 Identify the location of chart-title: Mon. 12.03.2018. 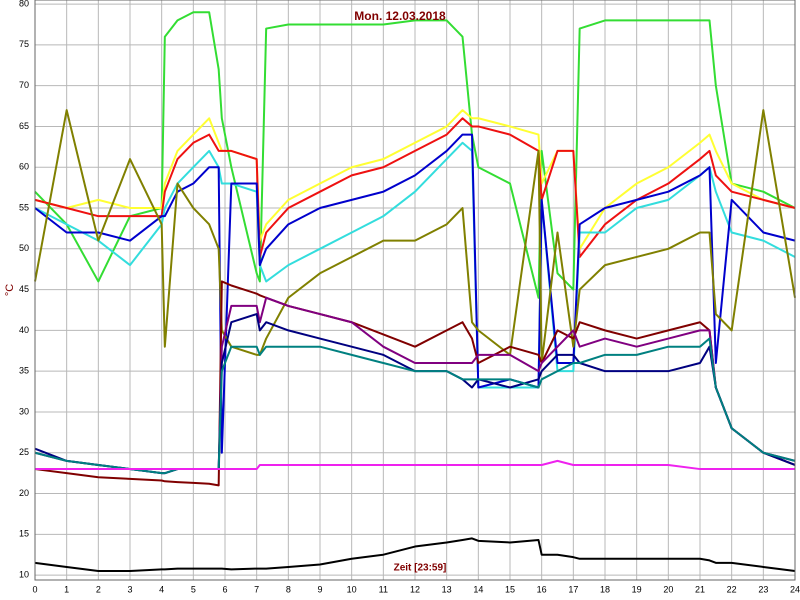
(400, 16).